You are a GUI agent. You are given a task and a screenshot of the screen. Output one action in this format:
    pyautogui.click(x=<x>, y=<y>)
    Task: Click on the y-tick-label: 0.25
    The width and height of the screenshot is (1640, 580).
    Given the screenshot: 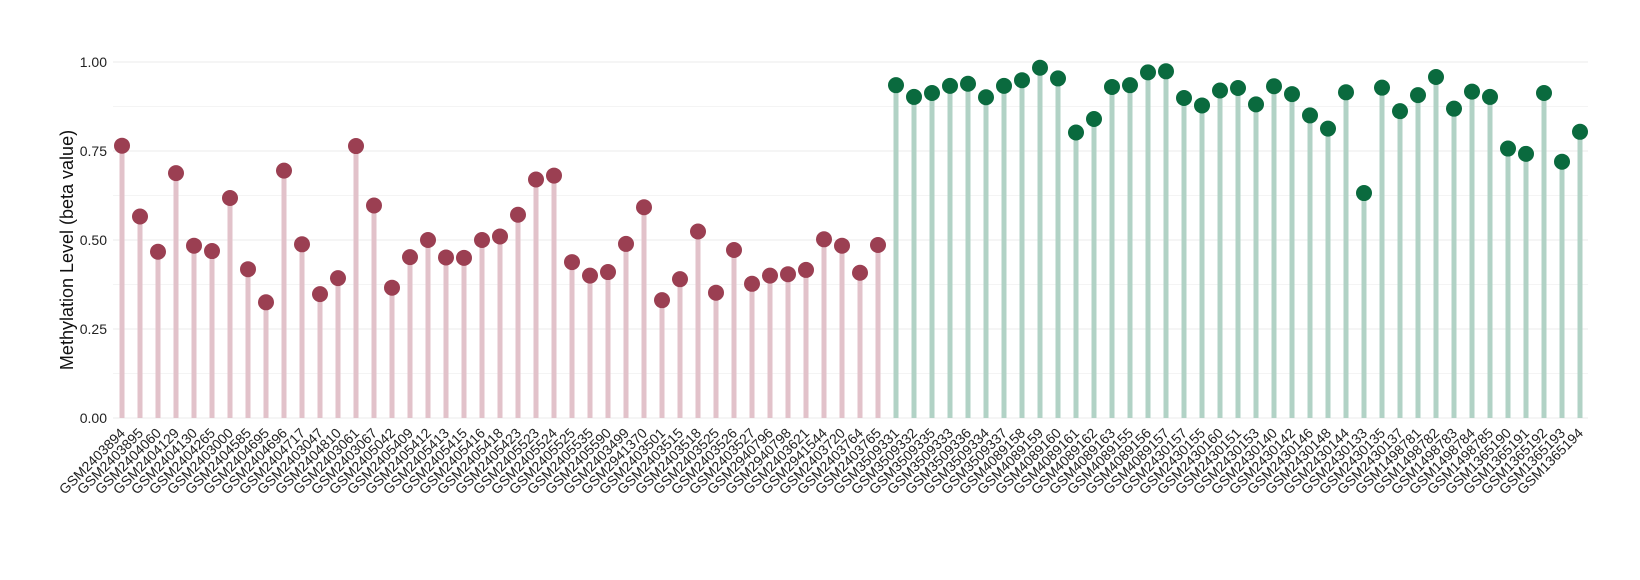 What is the action you would take?
    pyautogui.click(x=93, y=329)
    